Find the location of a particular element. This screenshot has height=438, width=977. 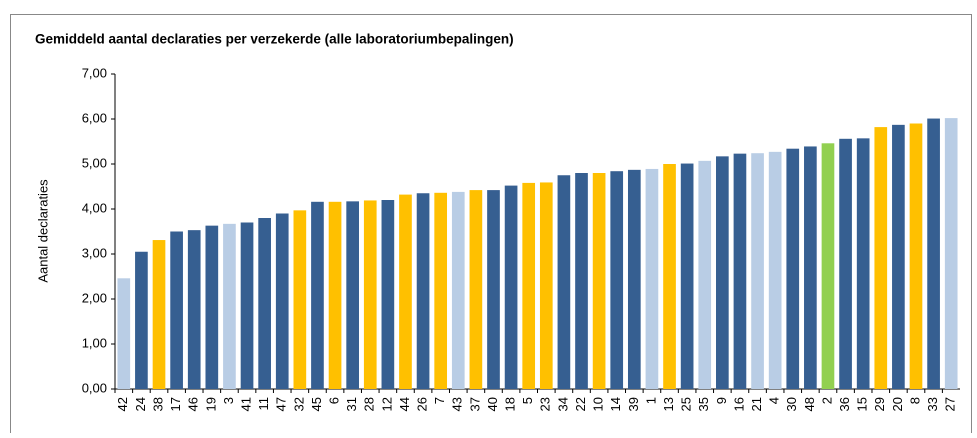

x-tick-label: 27 is located at coordinates (950, 404).